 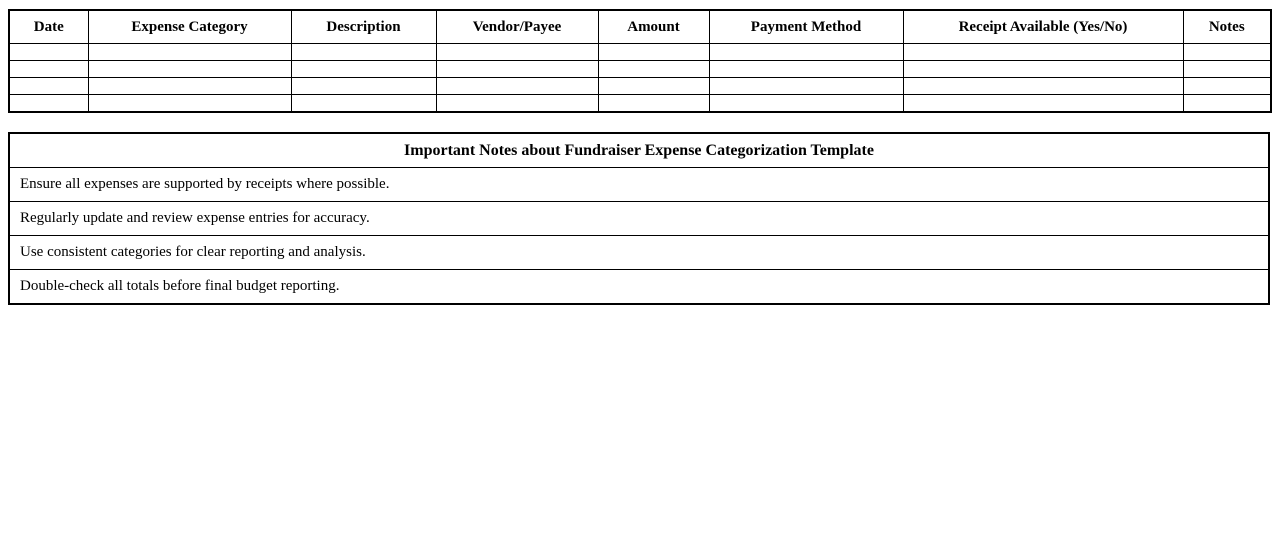 What do you see at coordinates (189, 26) in the screenshot?
I see `column-header-expense-category: Expense Category` at bounding box center [189, 26].